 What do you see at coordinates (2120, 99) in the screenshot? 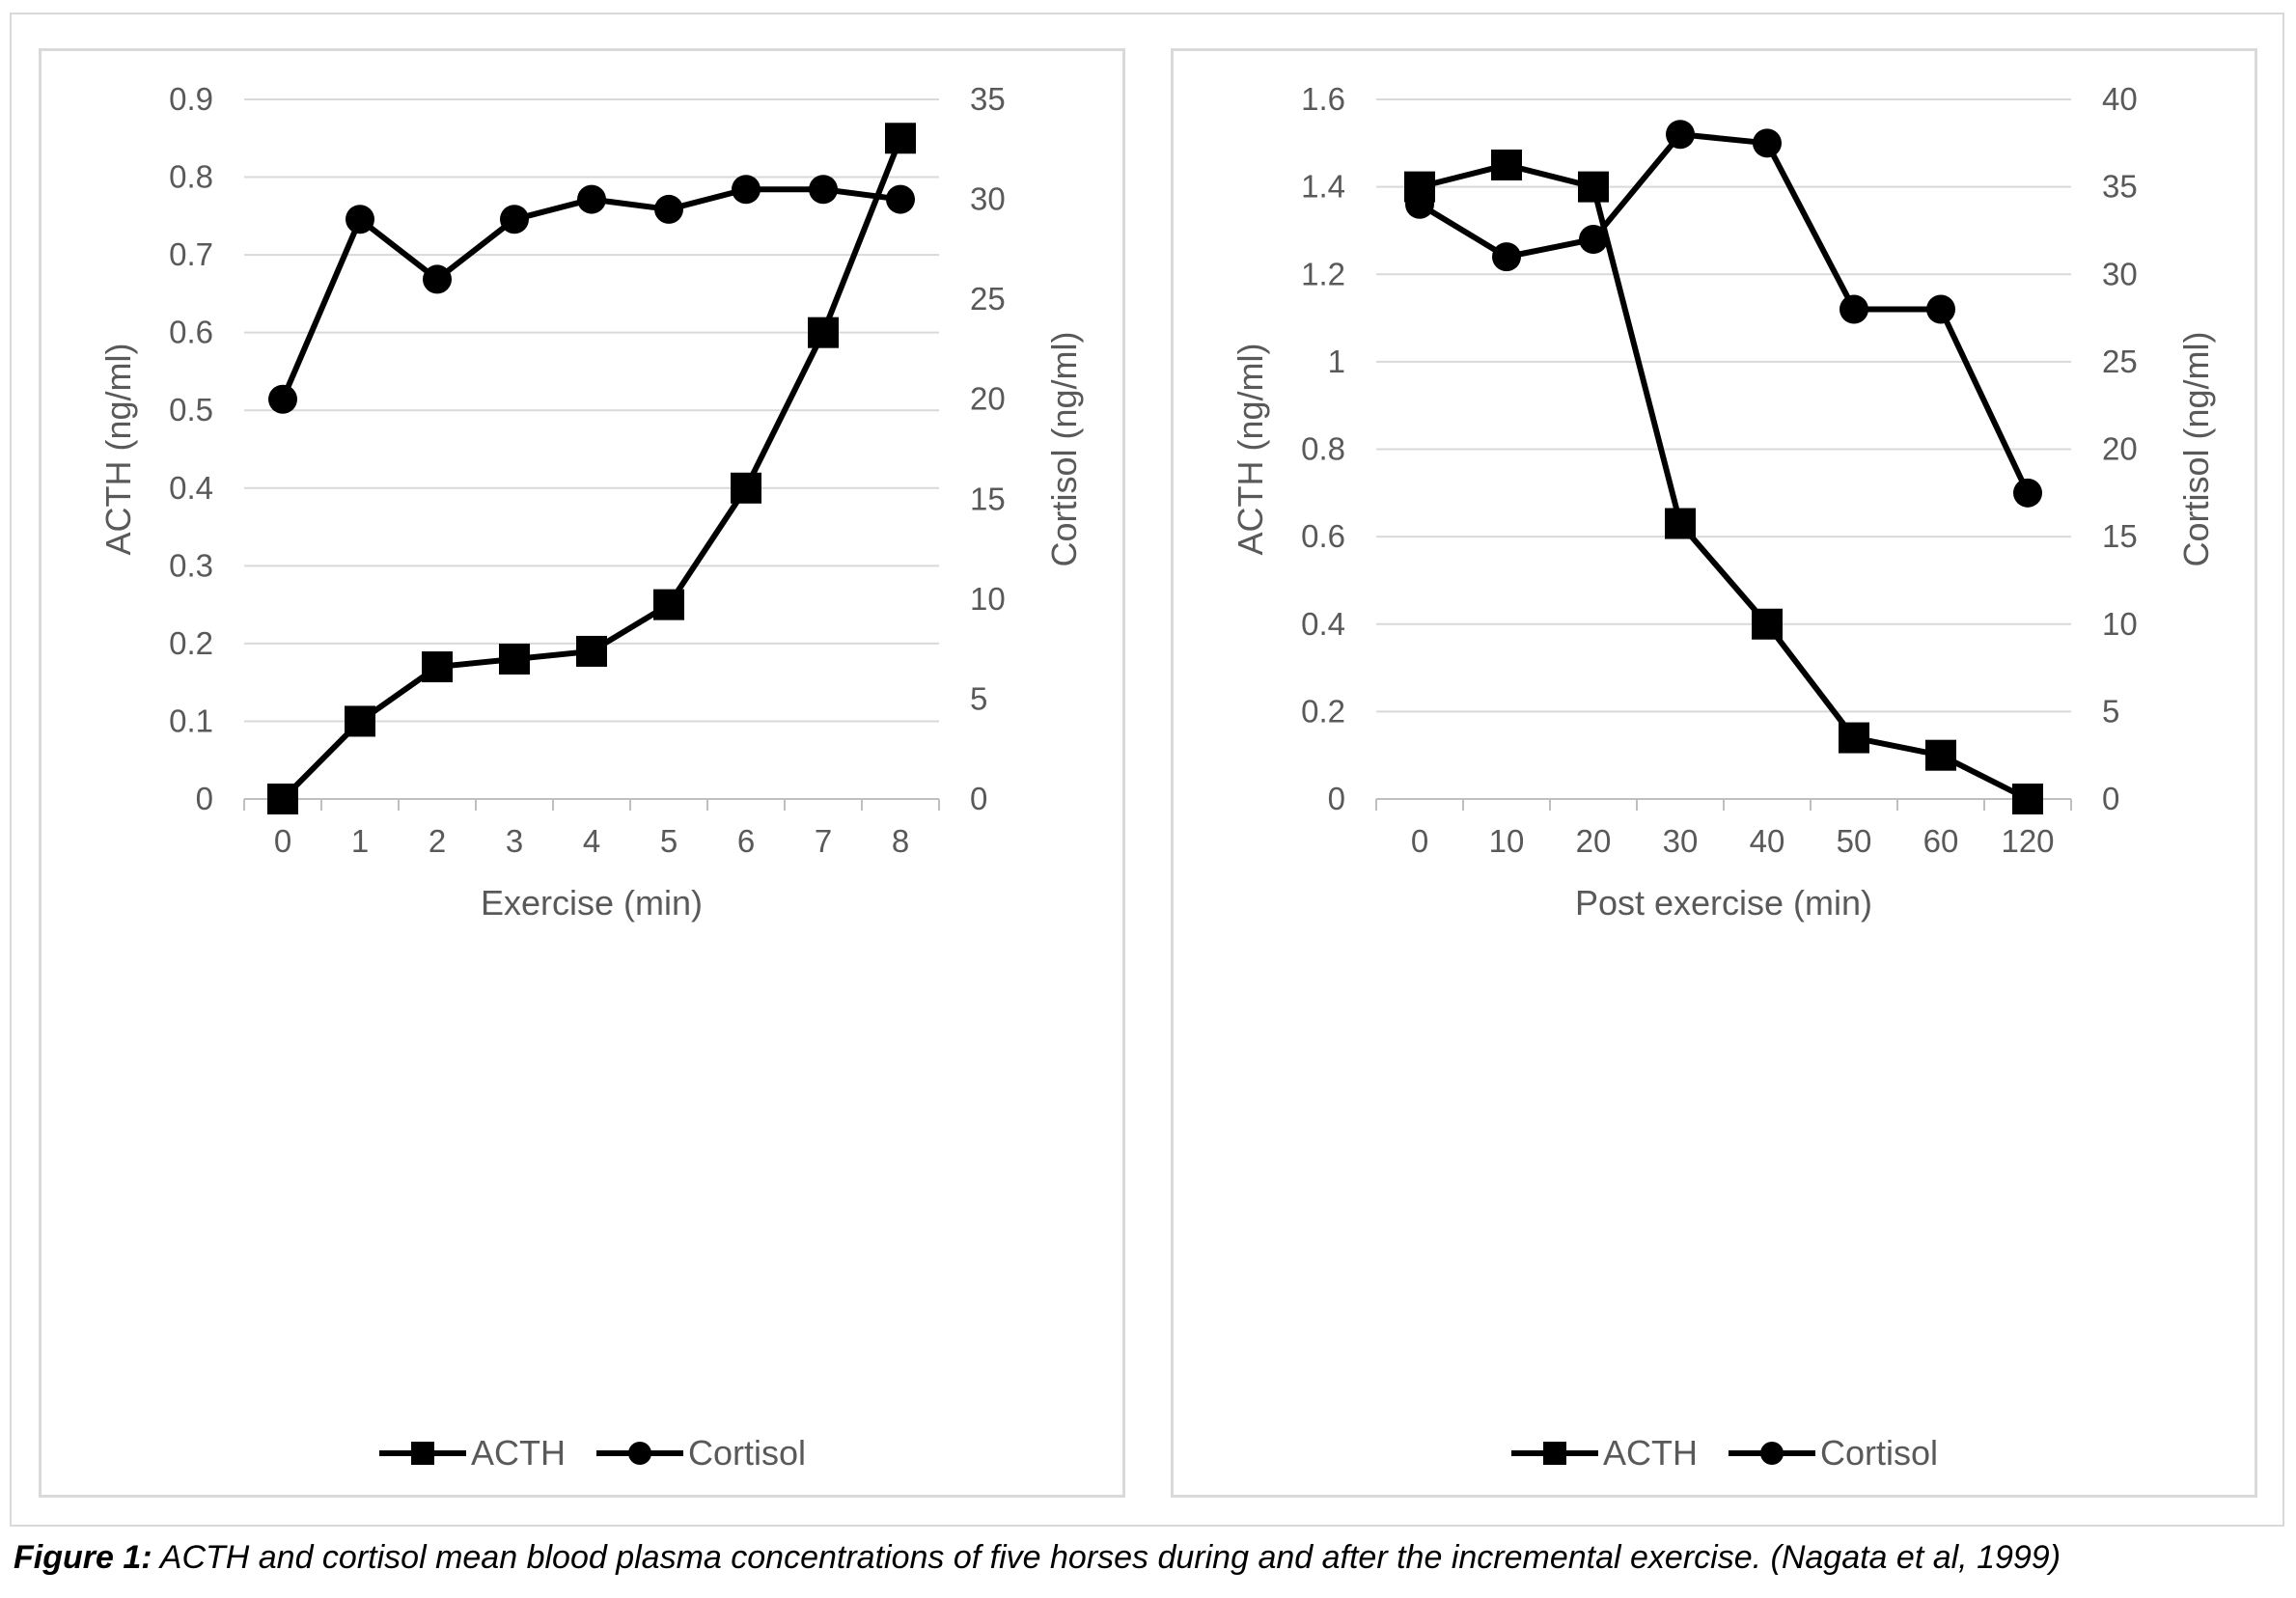
I see `y2-tick-label: 40` at bounding box center [2120, 99].